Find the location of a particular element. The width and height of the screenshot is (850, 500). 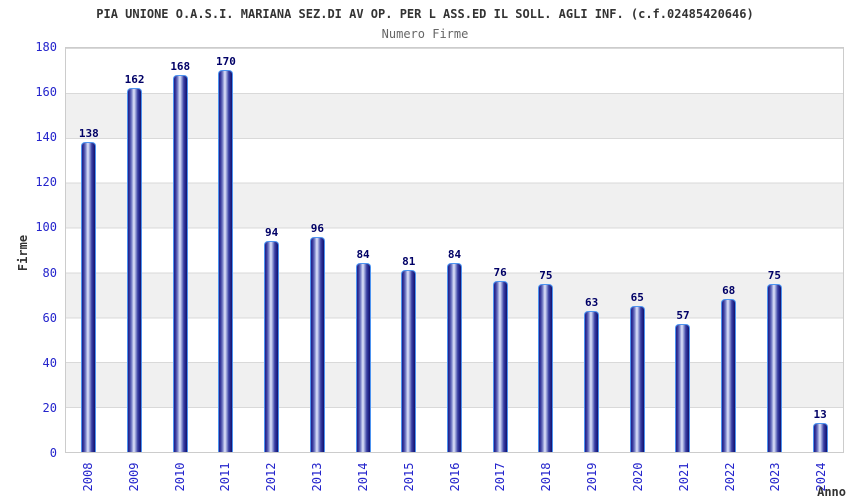

x-tick-cell: 2013 is located at coordinates (317, 477).